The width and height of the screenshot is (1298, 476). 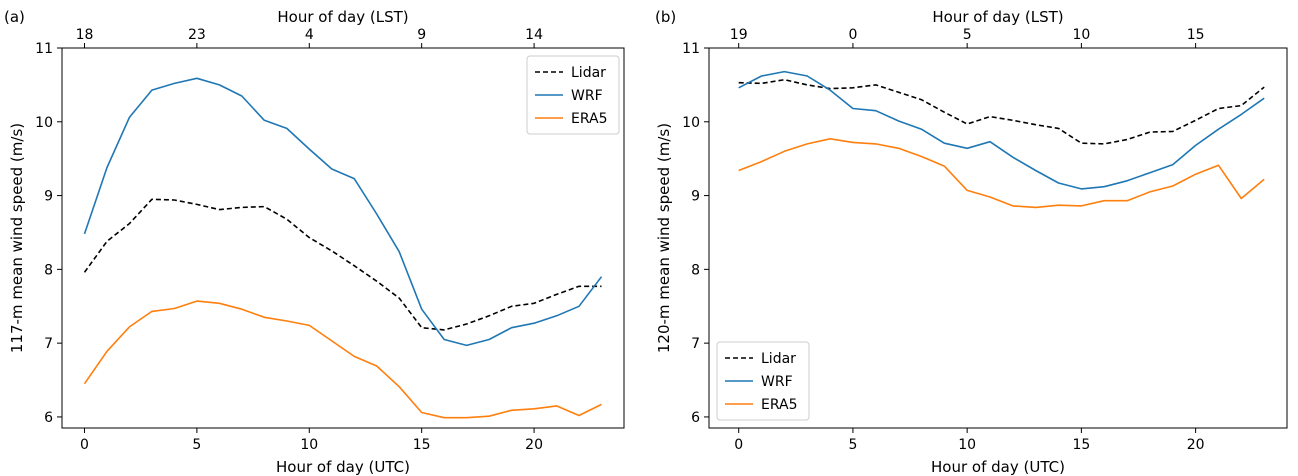 What do you see at coordinates (1196, 35) in the screenshot?
I see `top-tick-label: 15` at bounding box center [1196, 35].